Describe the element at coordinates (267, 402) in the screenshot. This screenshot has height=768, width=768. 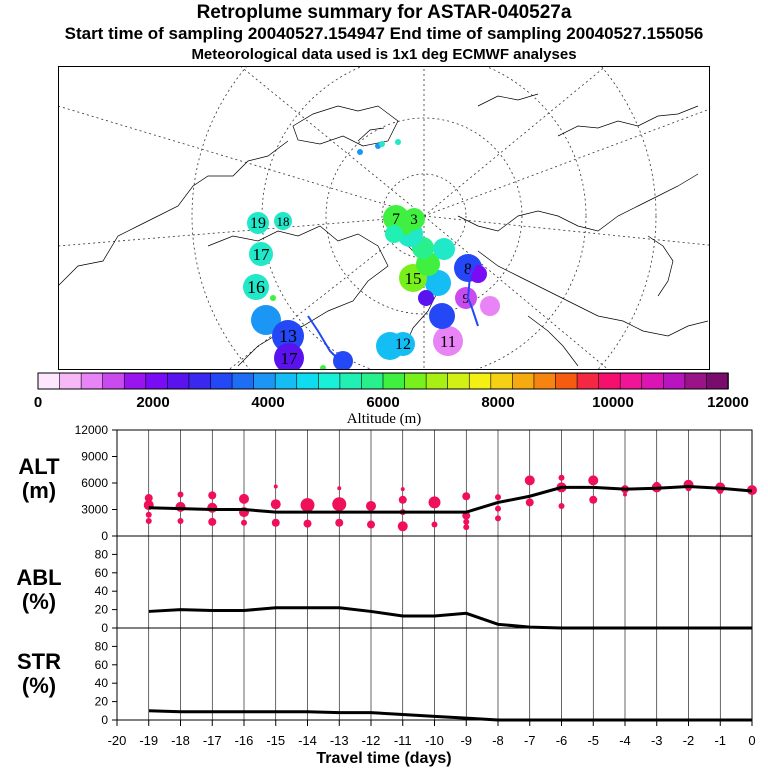
I see `colorbar-tick-label: 4000` at that location.